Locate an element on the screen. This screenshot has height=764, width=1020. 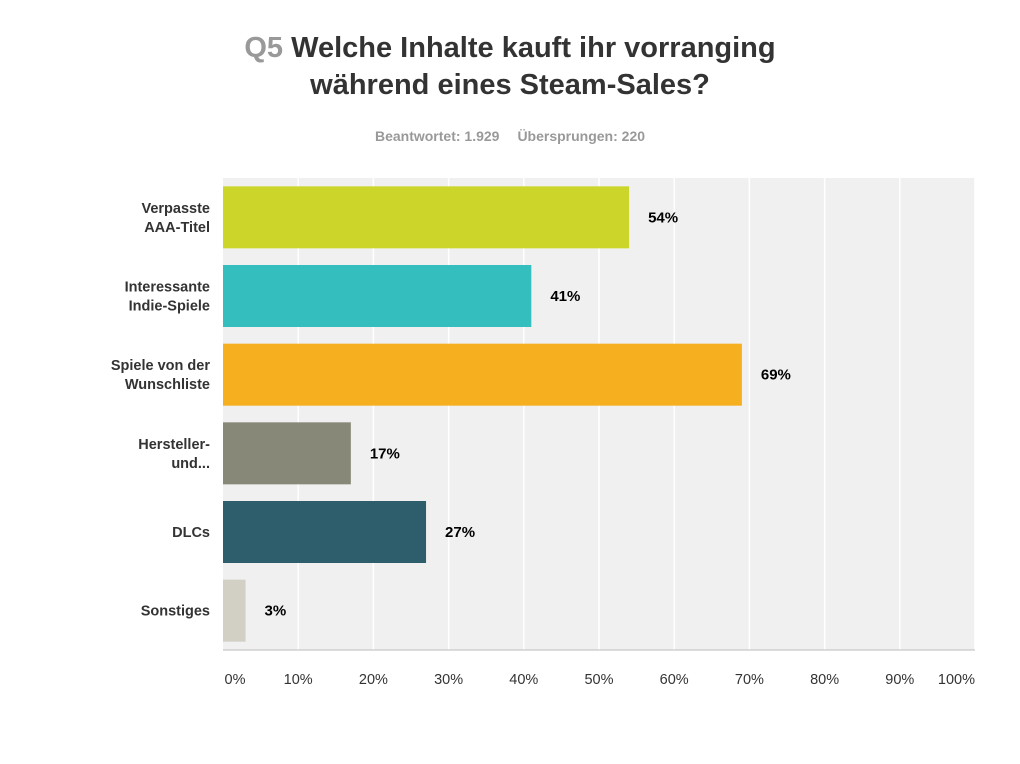
category-label: DLCs is located at coordinates (191, 533).